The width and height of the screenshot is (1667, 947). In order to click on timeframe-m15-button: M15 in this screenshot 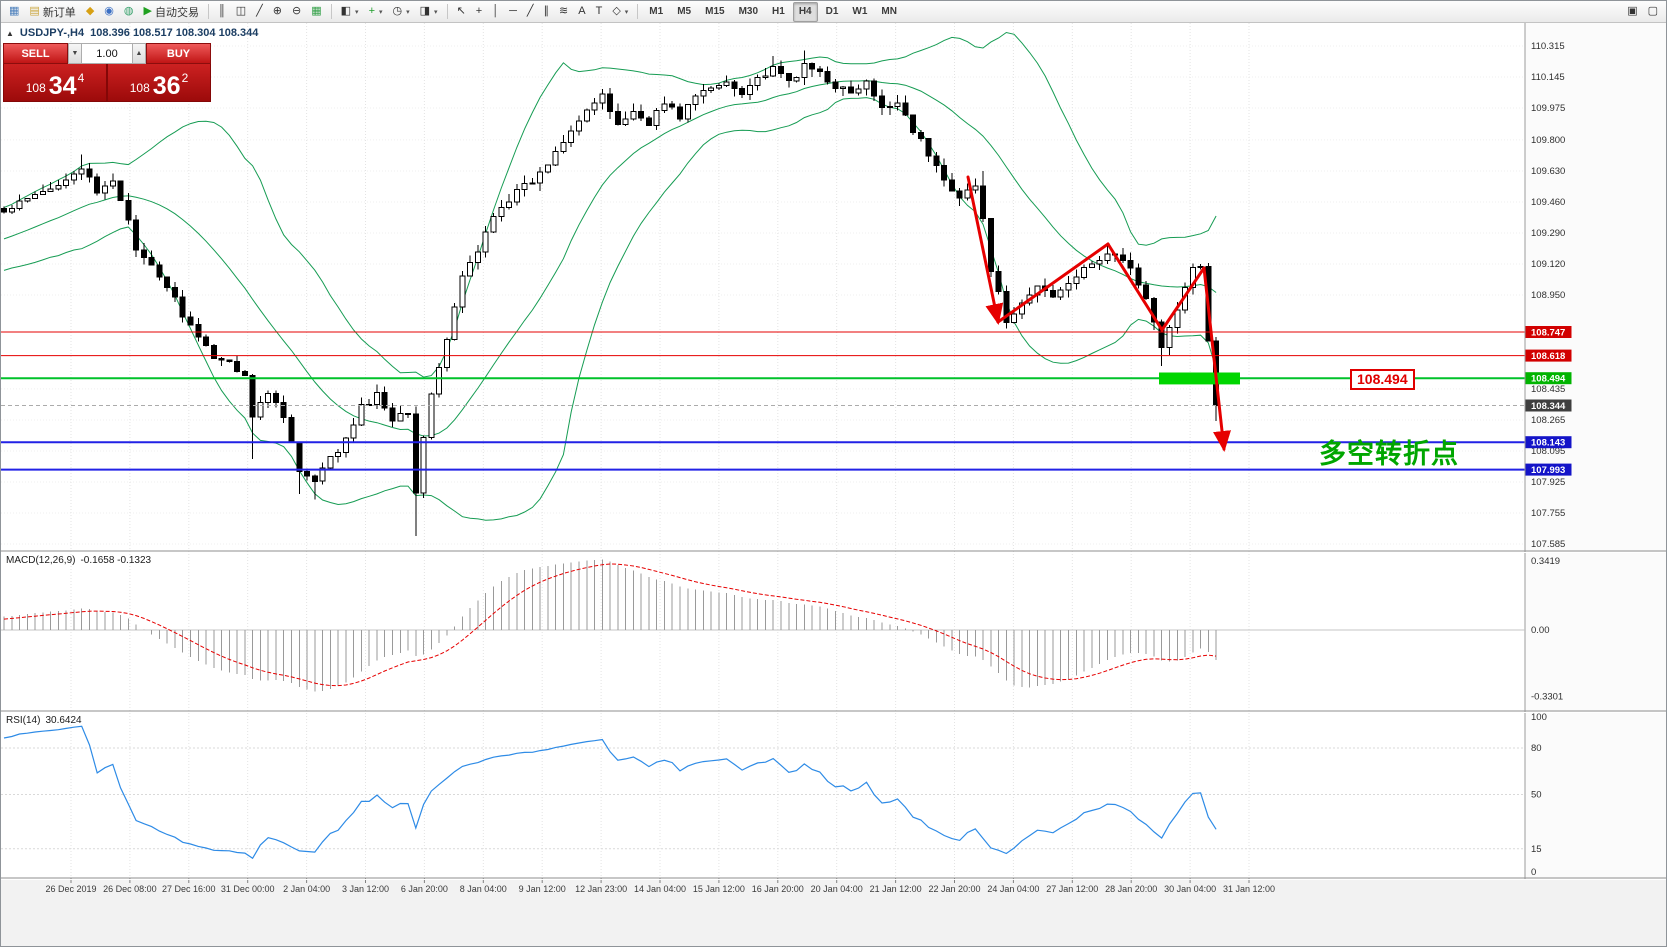, I will do `click(714, 12)`.